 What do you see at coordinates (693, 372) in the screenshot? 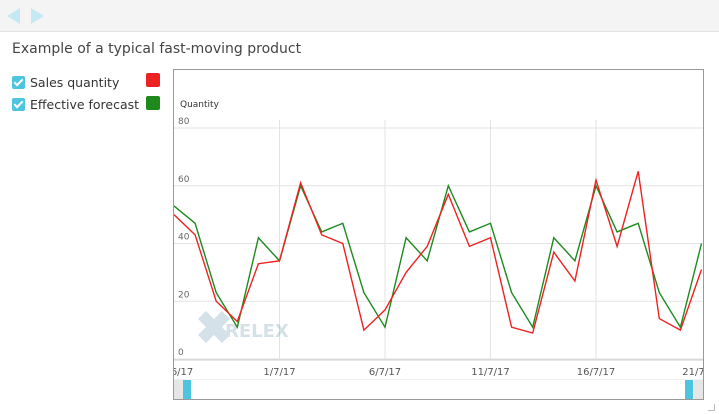
I see `x-tick-label: 21/7/17` at bounding box center [693, 372].